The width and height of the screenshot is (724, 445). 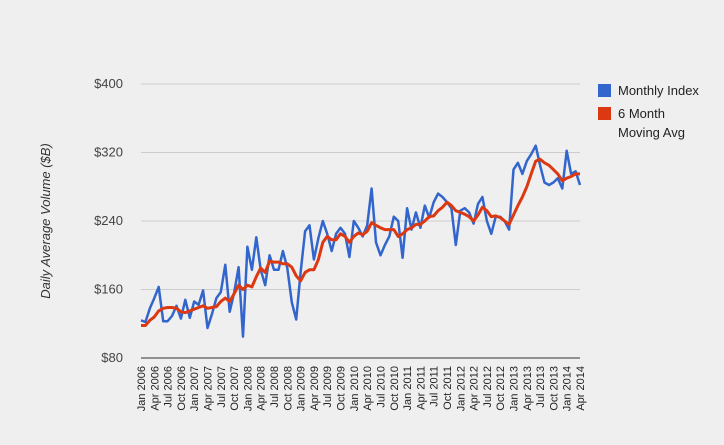 What do you see at coordinates (461, 388) in the screenshot?
I see `x-tick-label: Jan 2012` at bounding box center [461, 388].